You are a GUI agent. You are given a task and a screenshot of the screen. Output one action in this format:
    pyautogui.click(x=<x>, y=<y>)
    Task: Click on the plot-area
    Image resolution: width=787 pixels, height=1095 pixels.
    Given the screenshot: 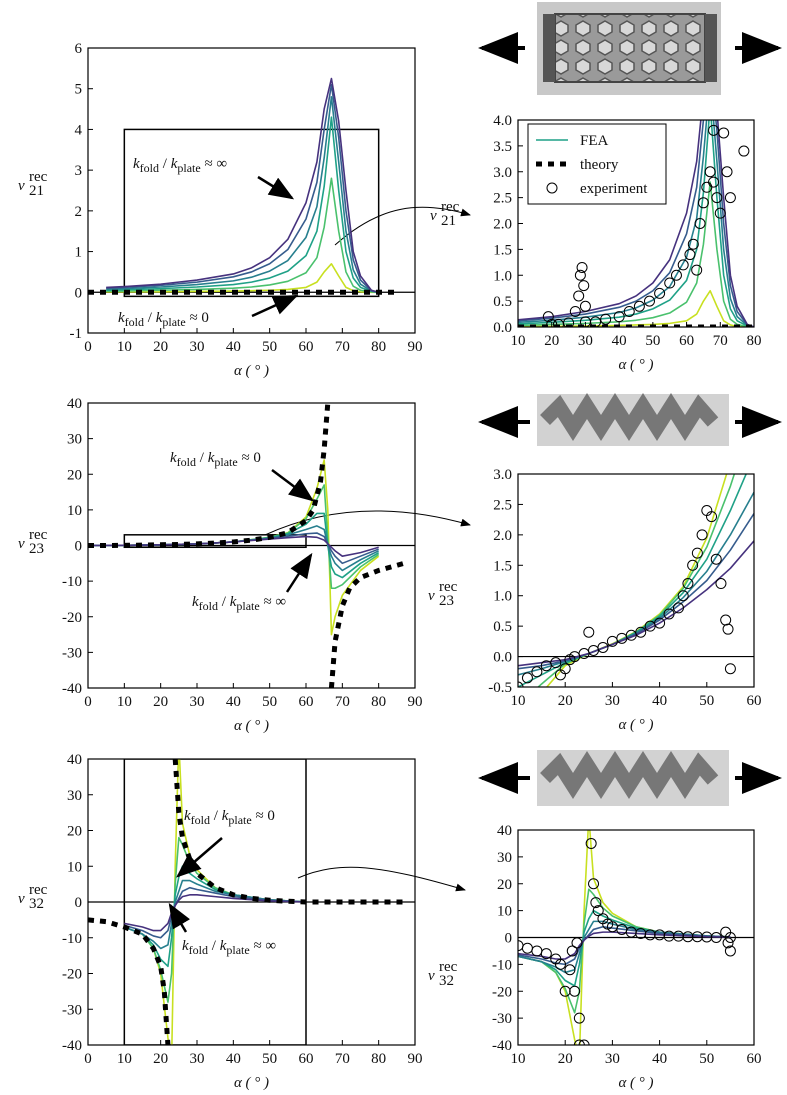 What is the action you would take?
    pyautogui.click(x=251, y=902)
    